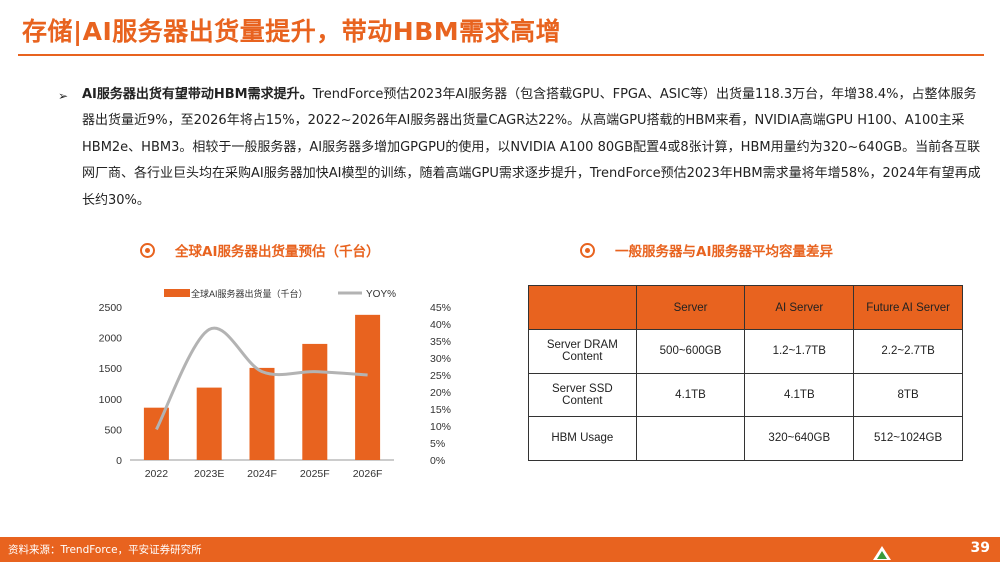  I want to click on table-cell: HBM Usage, so click(582, 438).